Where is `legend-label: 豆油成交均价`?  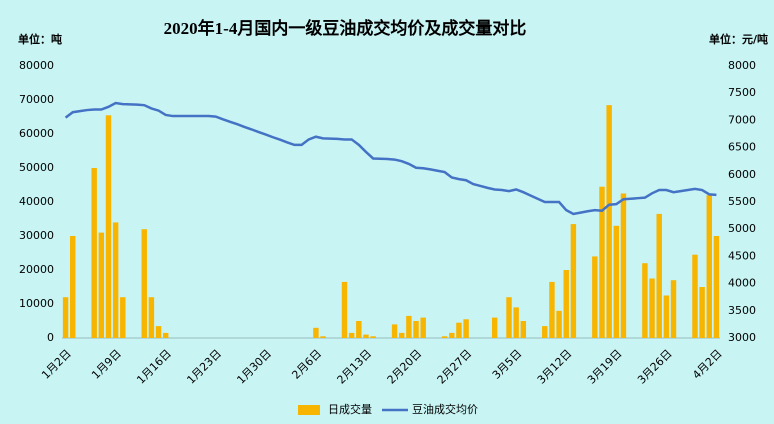
legend-label: 豆油成交均价 is located at coordinates (445, 409).